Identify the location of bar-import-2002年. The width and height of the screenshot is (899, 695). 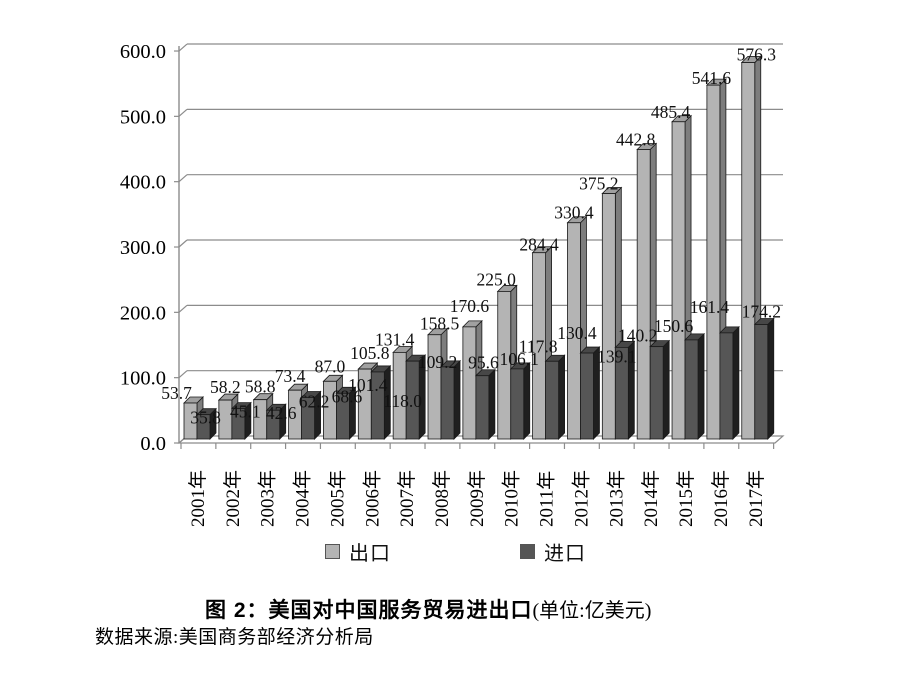
(241, 420).